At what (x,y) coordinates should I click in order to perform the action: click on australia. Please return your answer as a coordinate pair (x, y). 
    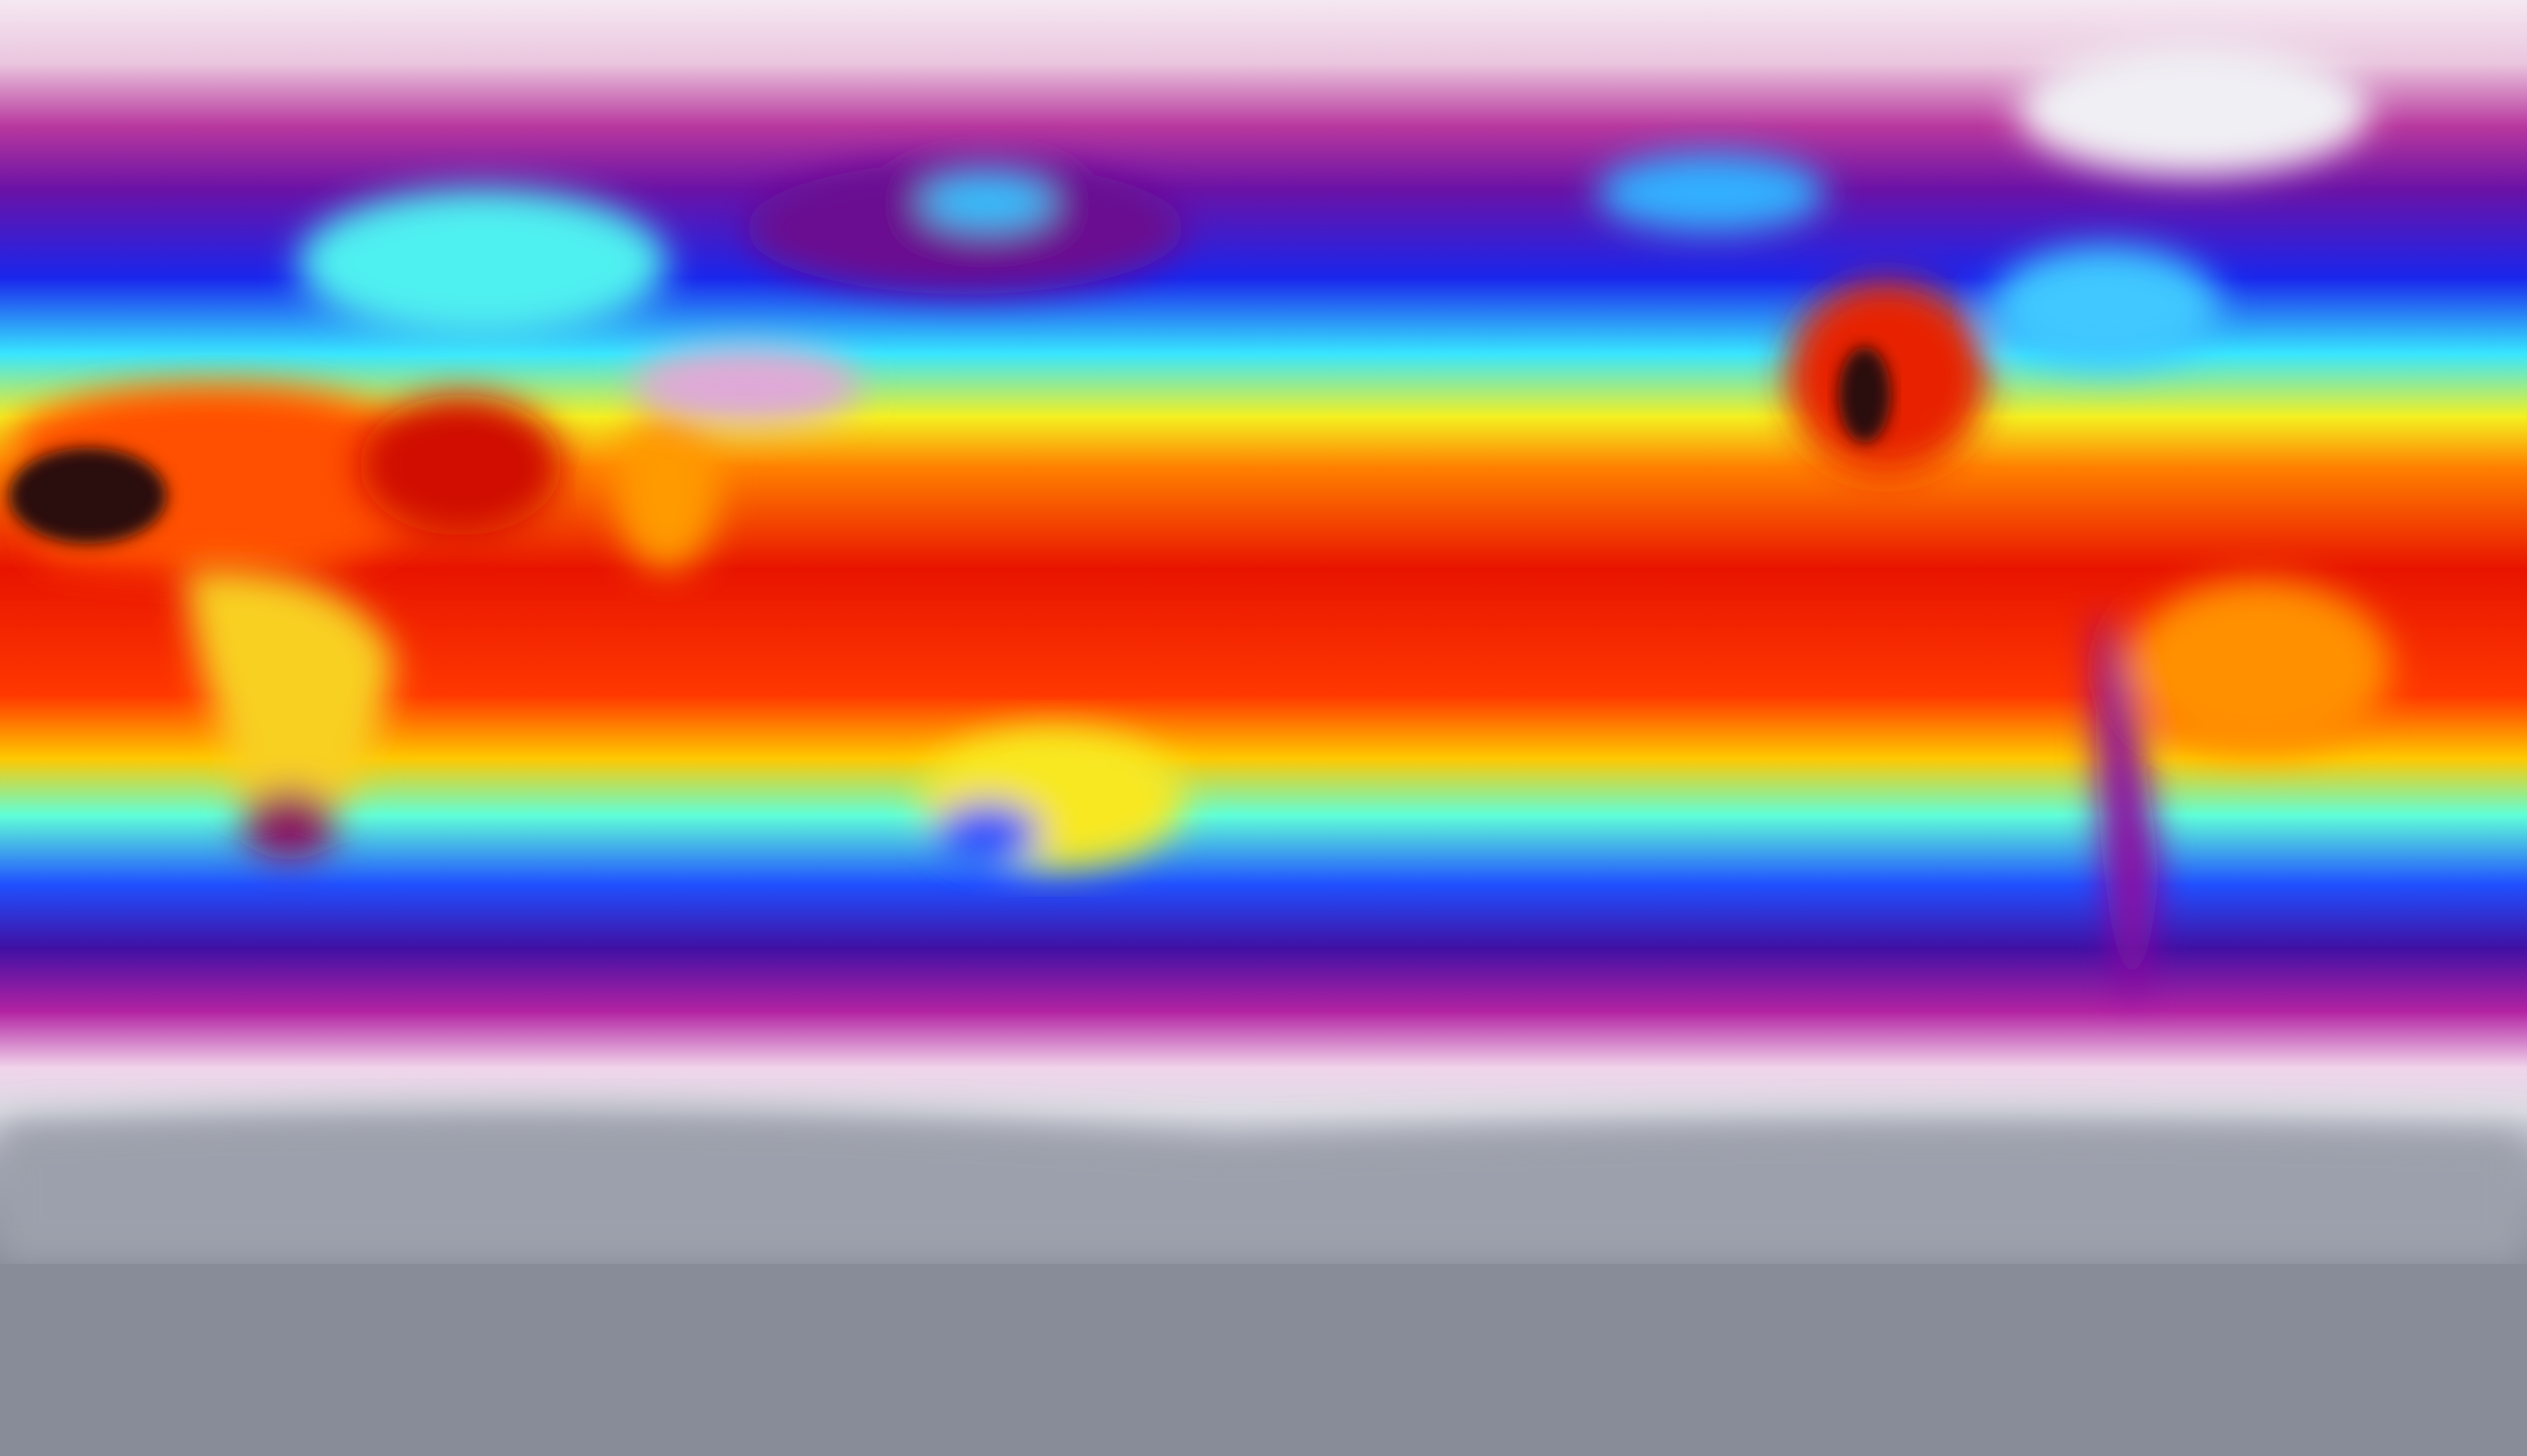
    Looking at the image, I should click on (1053, 798).